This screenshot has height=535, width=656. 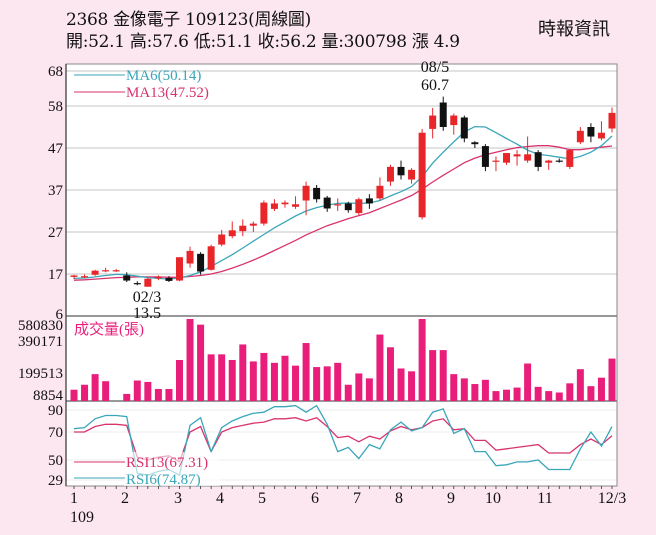 I want to click on x-tick-label: 10, so click(x=493, y=498).